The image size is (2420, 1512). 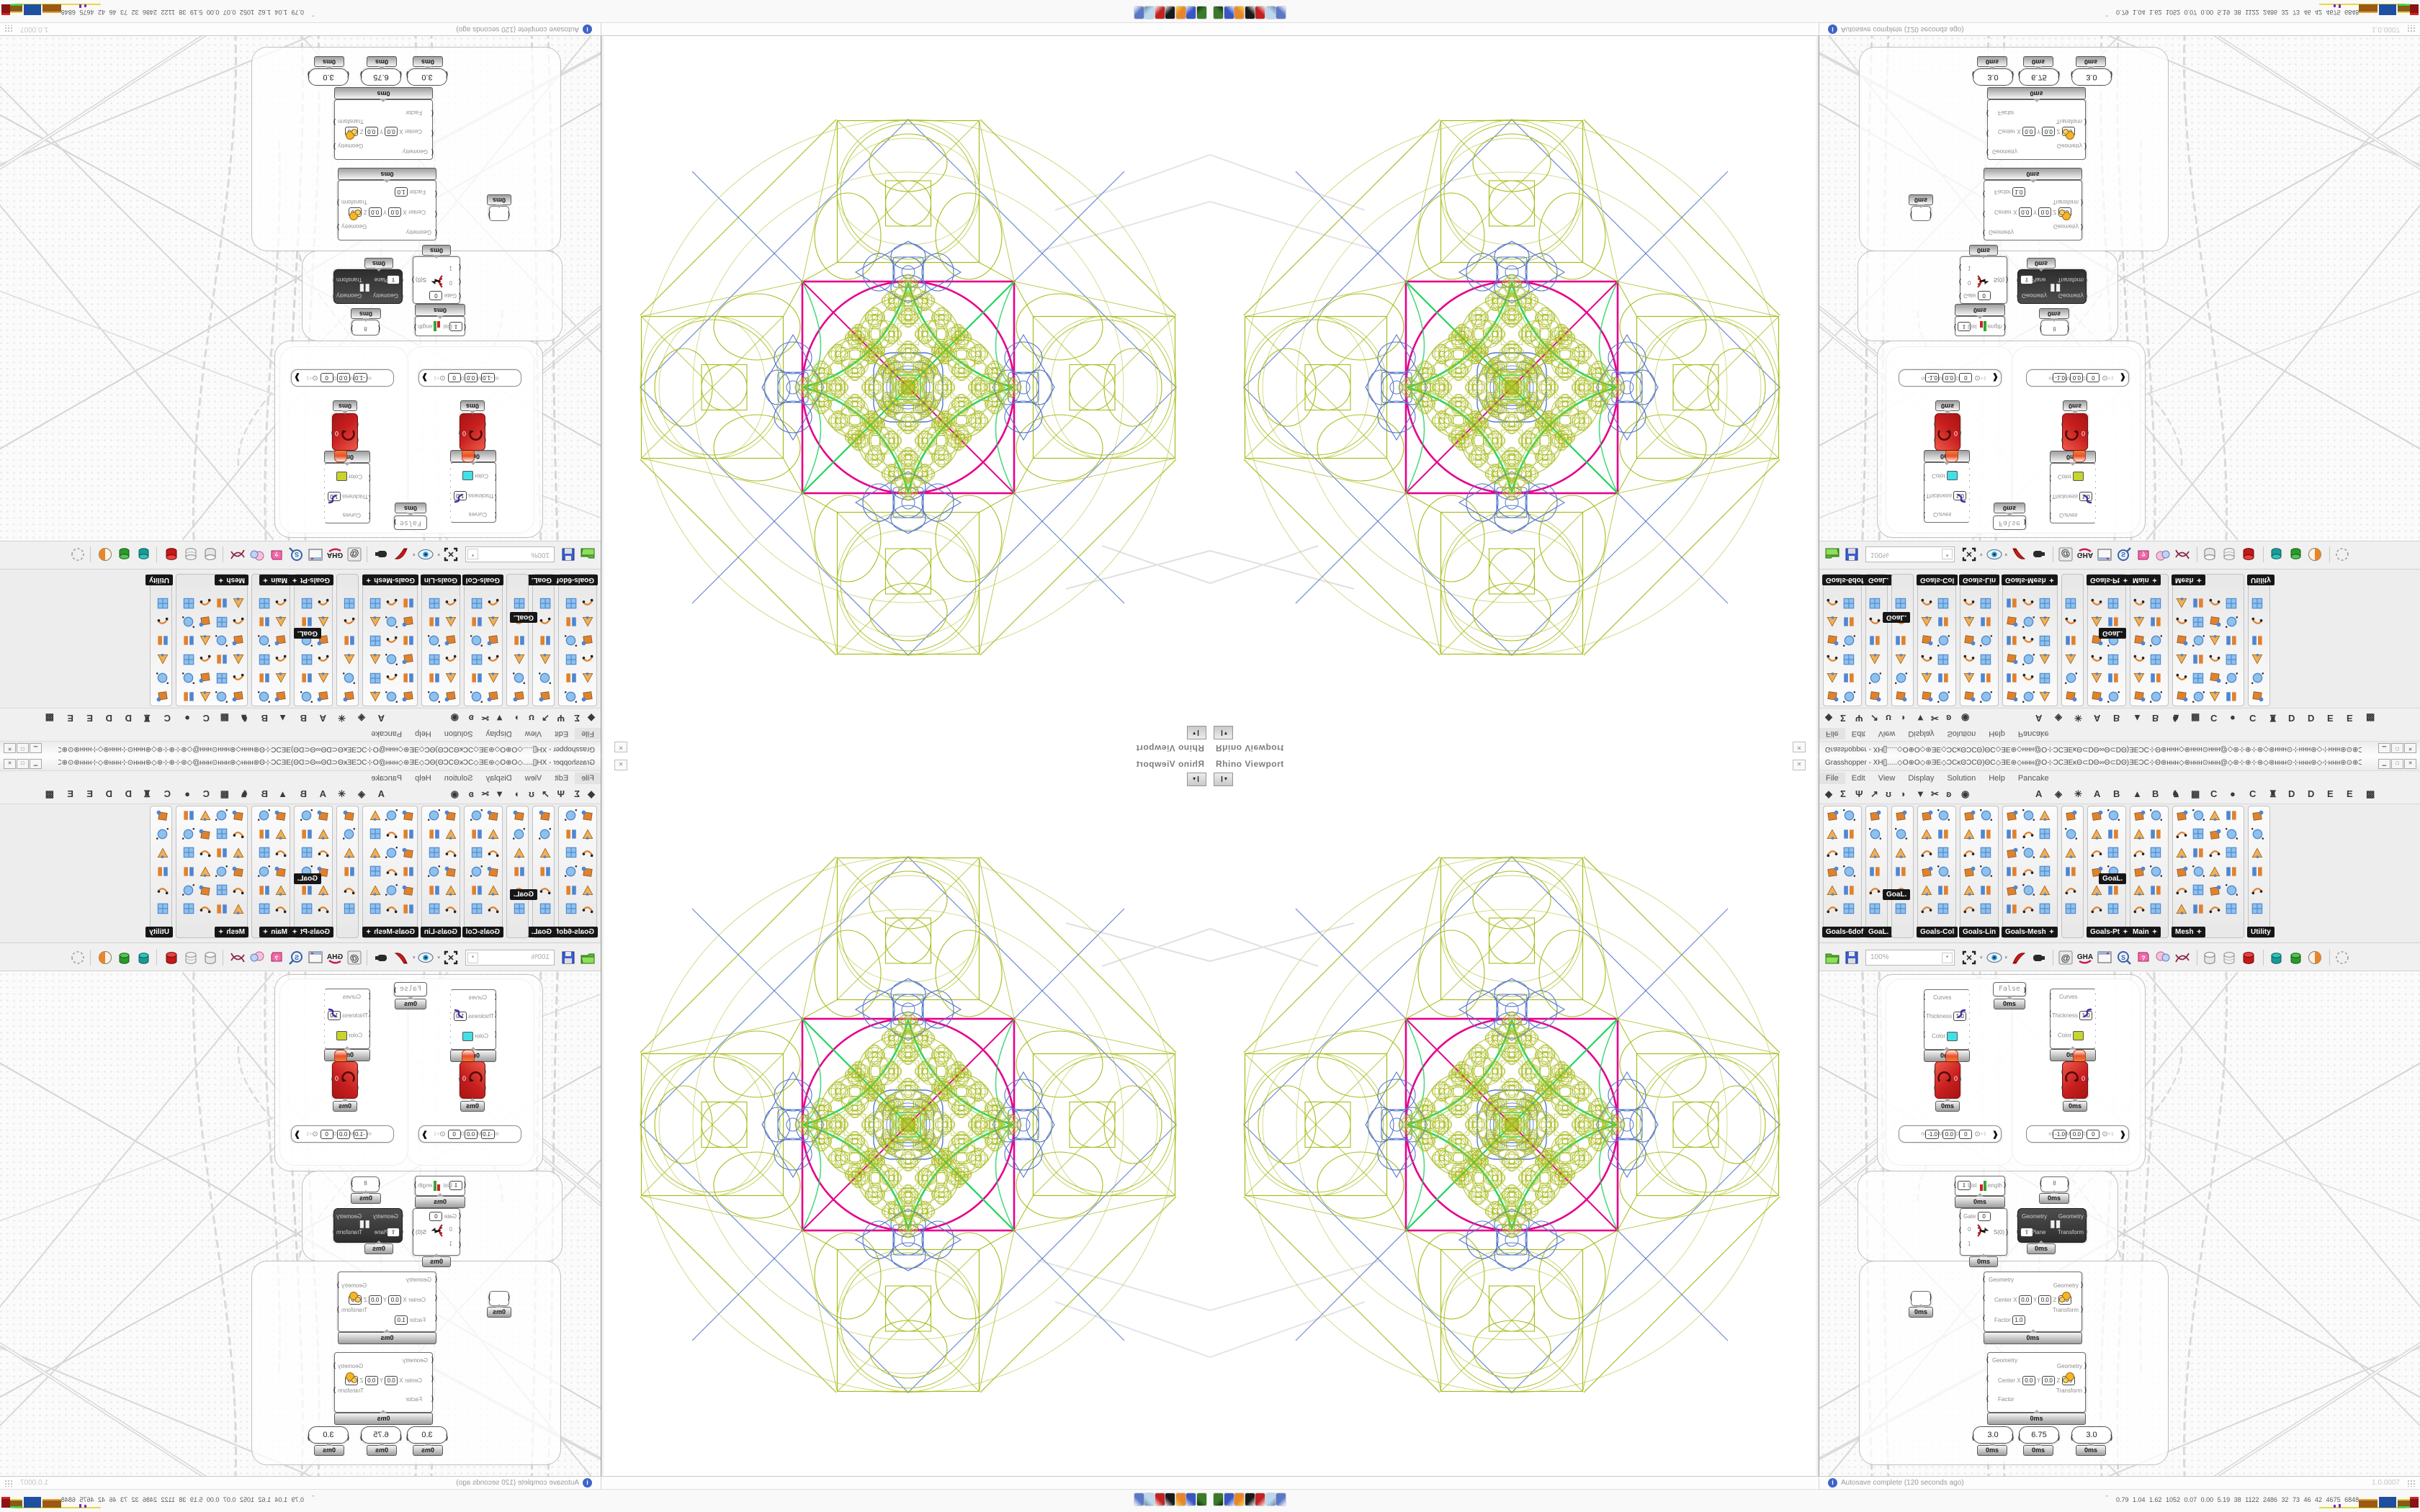 What do you see at coordinates (2248, 957) in the screenshot?
I see `cylinder-red-icon` at bounding box center [2248, 957].